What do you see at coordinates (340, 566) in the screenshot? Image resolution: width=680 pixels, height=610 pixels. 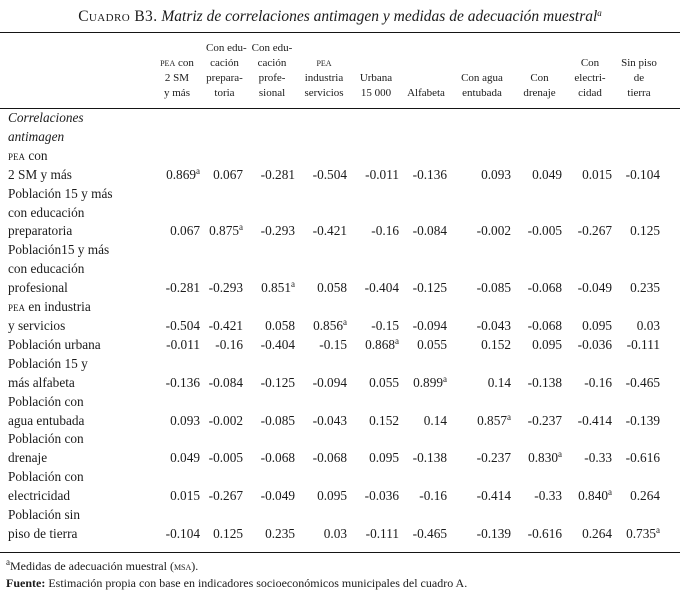 I see `footnote-msa: aMedidas de adecuación muestral (MSA).` at bounding box center [340, 566].